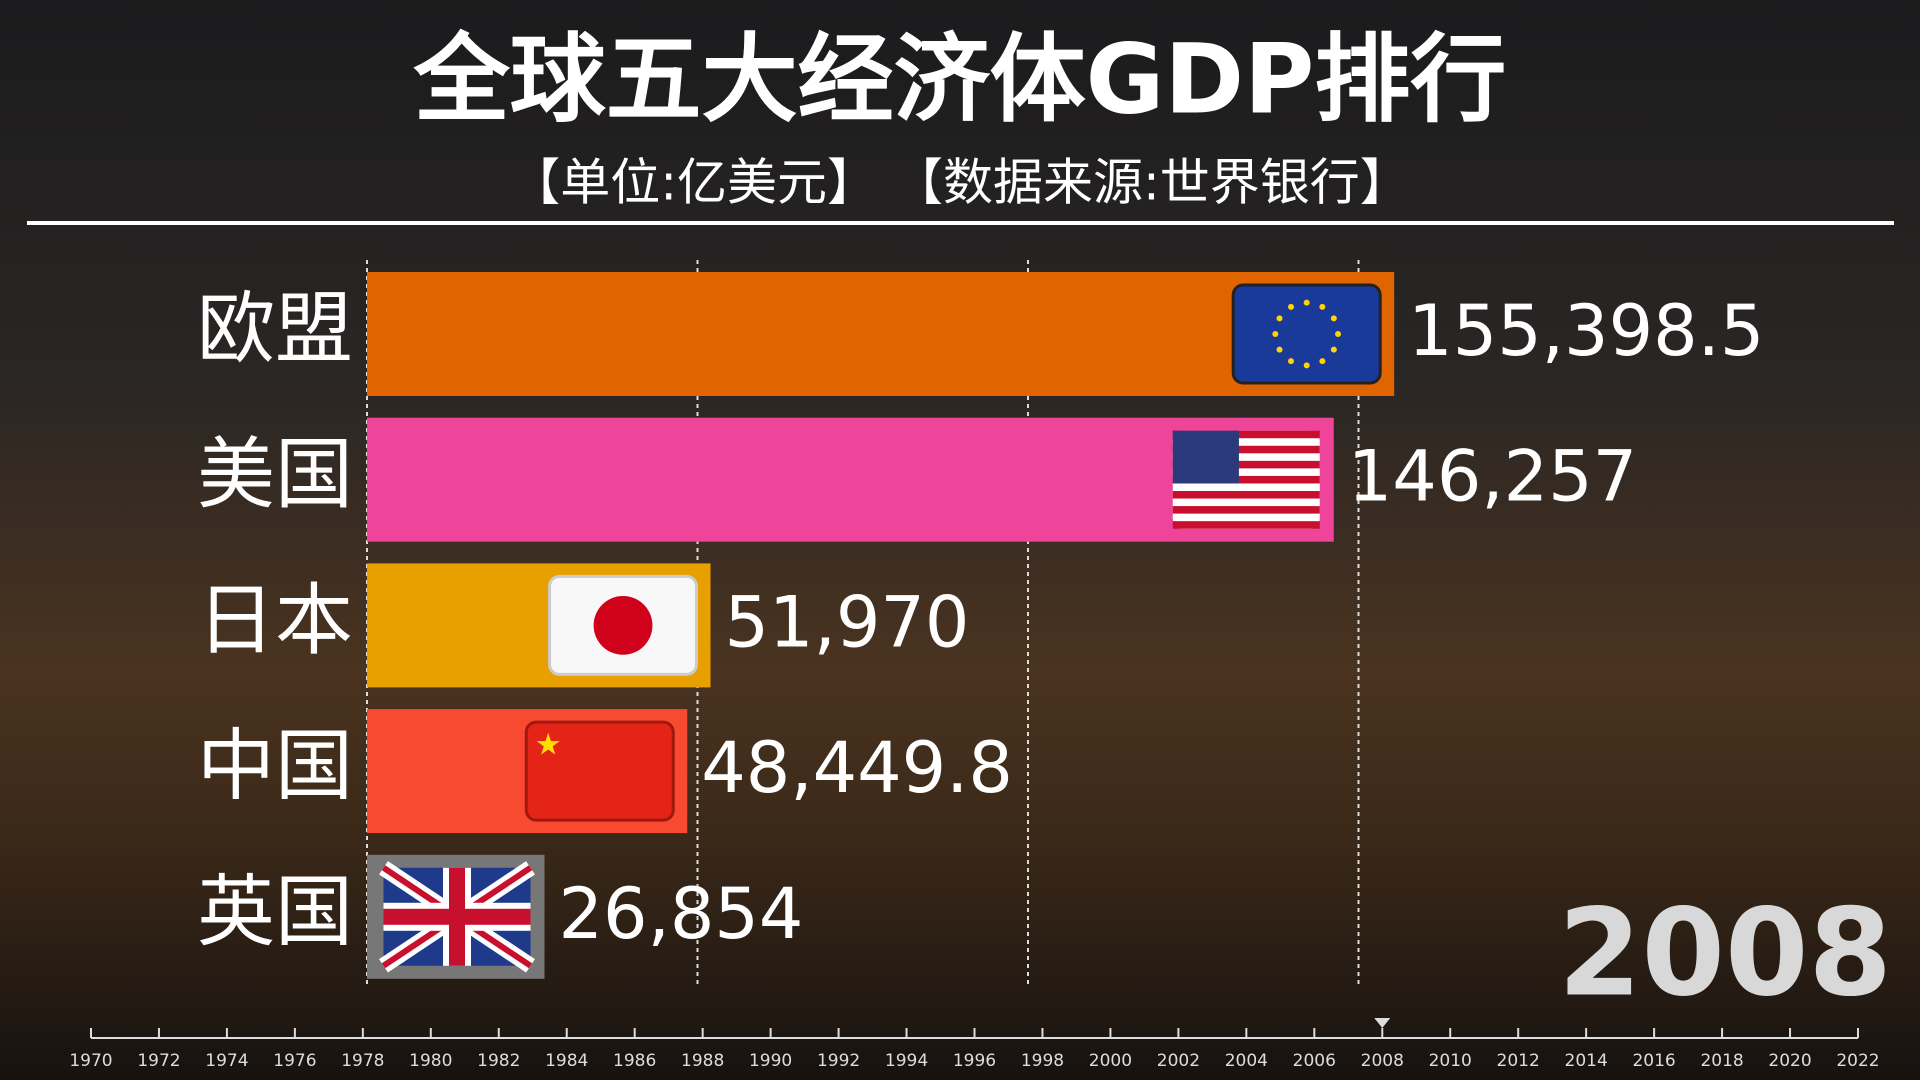 This screenshot has width=1920, height=1080. Describe the element at coordinates (974, 1061) in the screenshot. I see `timeline-tick-label: 1996` at that location.